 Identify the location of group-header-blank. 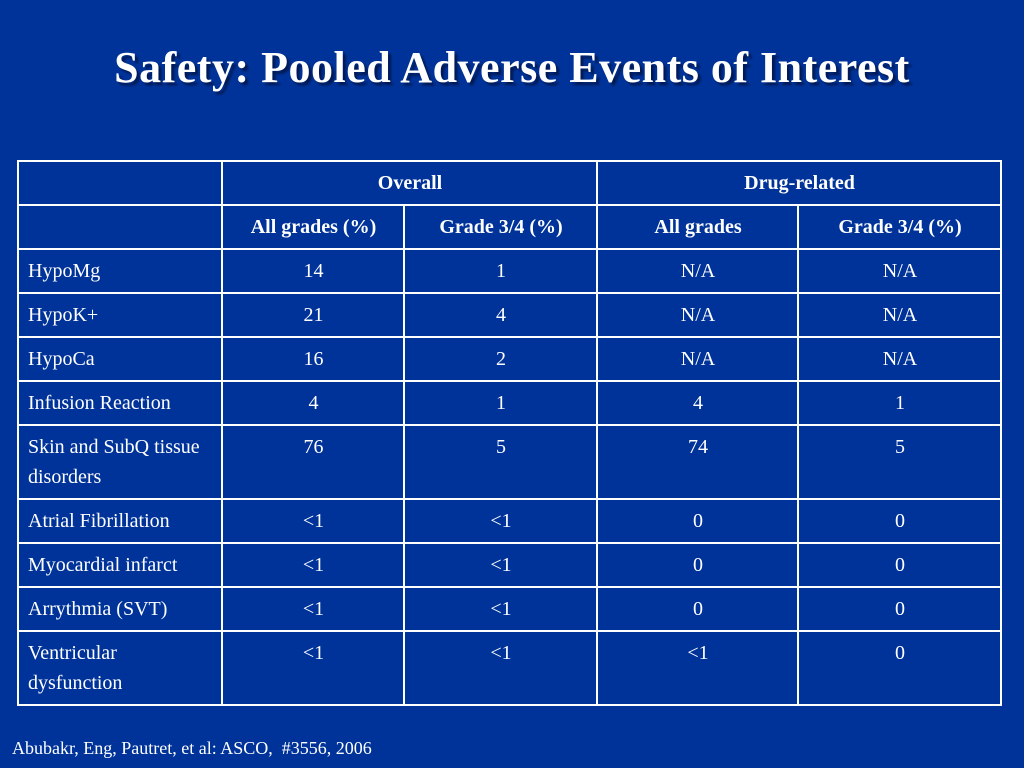
(120, 183).